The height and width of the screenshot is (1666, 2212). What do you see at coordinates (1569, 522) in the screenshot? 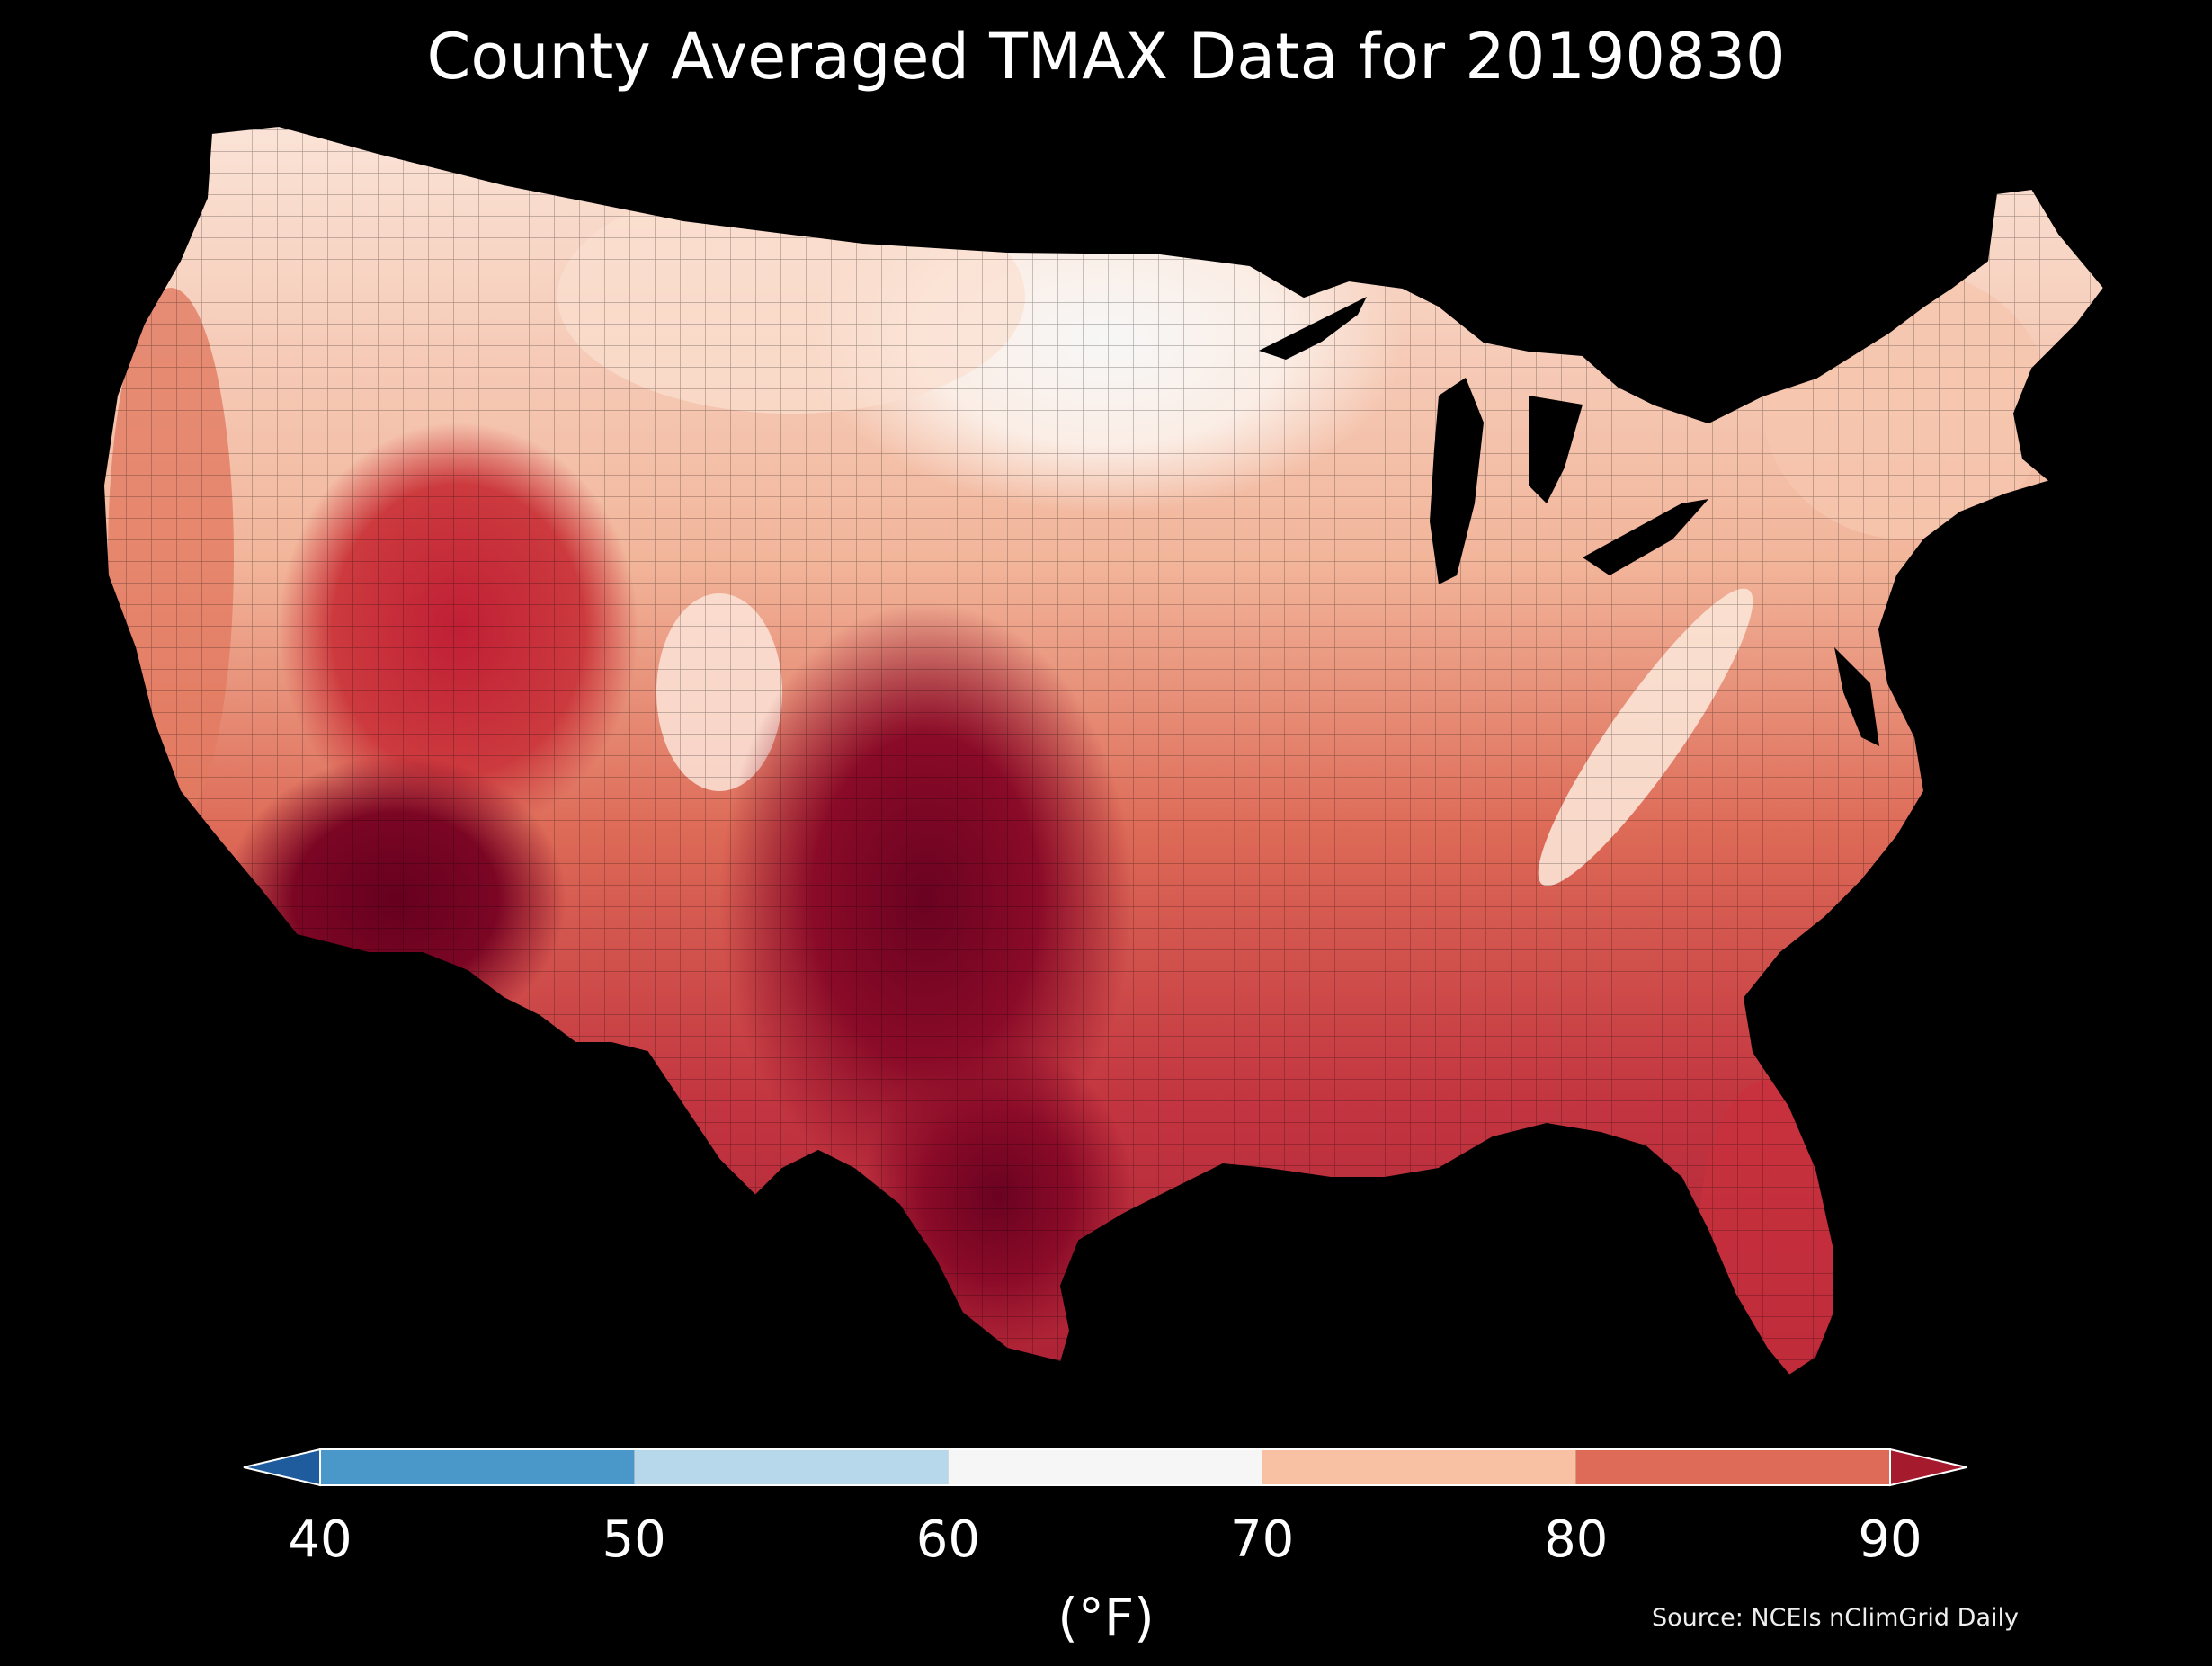
I see `great-lakes` at bounding box center [1569, 522].